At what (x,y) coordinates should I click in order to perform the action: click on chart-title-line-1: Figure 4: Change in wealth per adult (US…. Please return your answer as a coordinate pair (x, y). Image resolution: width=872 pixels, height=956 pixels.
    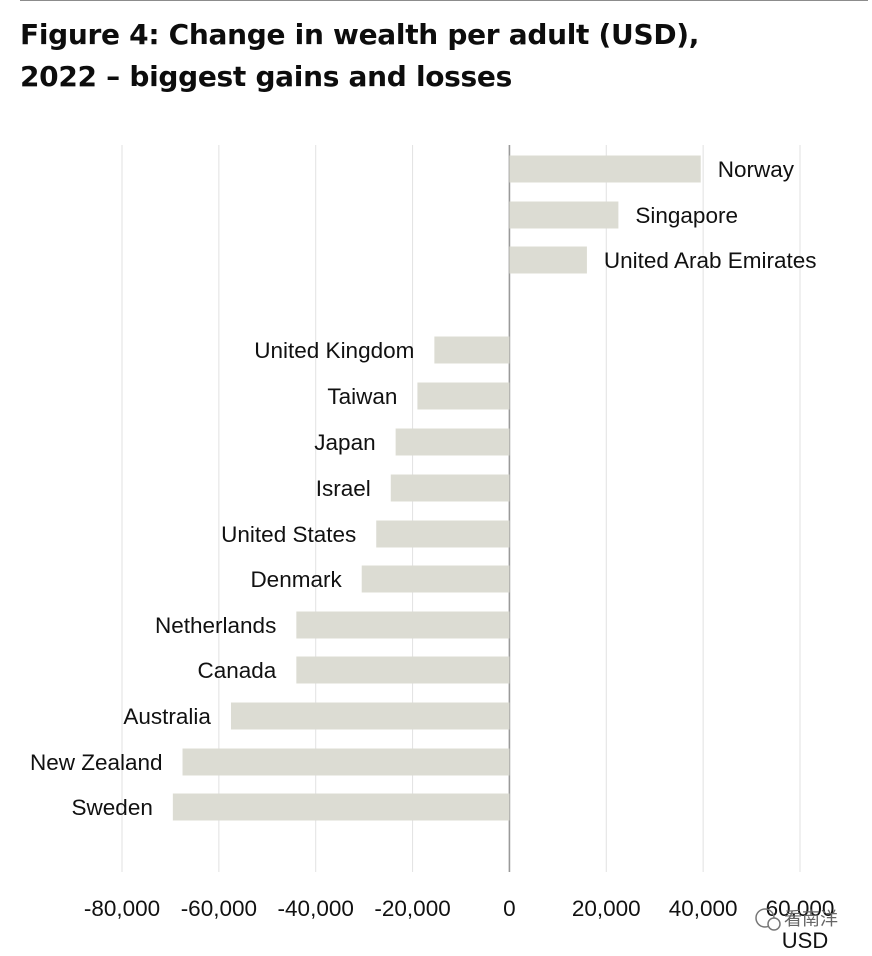
    Looking at the image, I should click on (360, 34).